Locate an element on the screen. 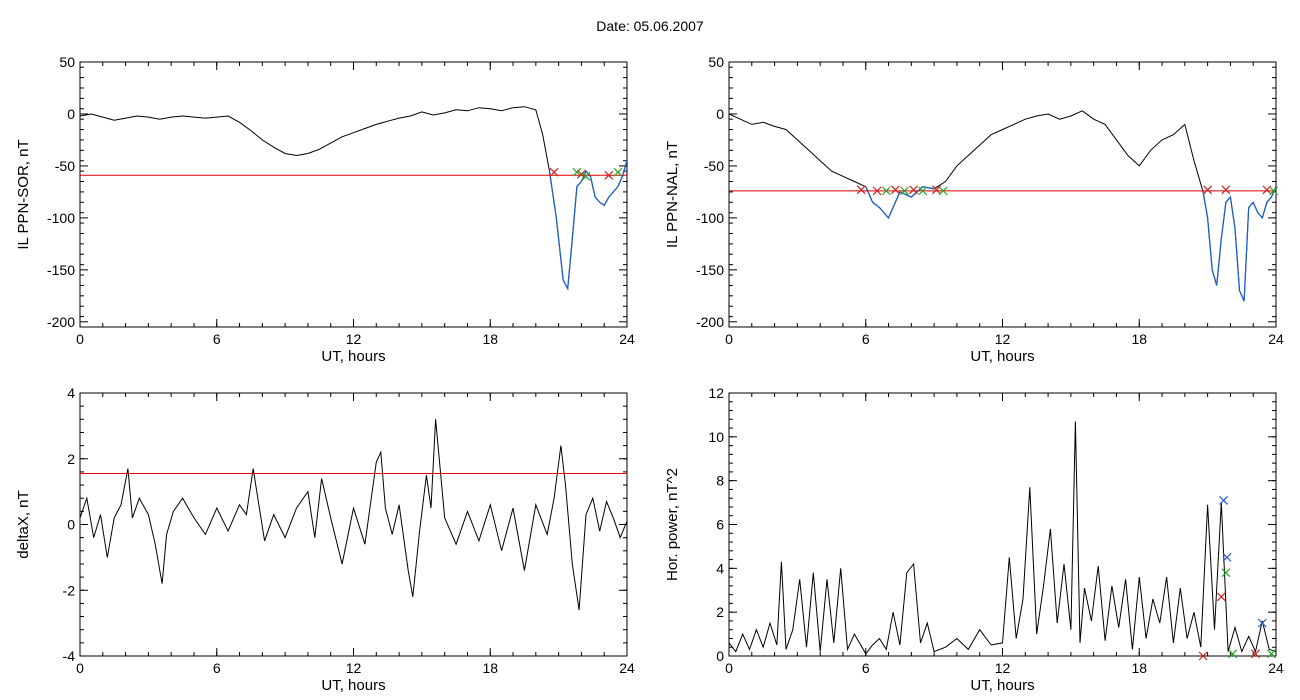  y-tick-label: -4 is located at coordinates (69, 656).